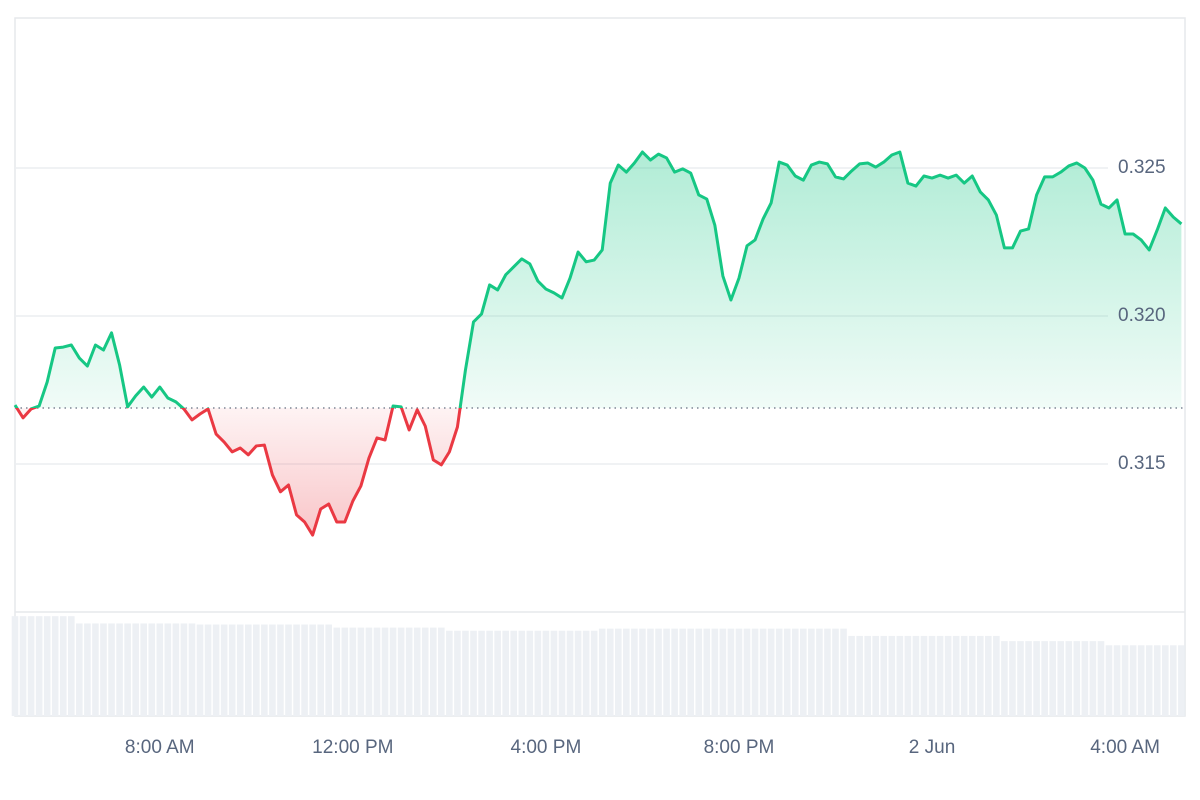 The width and height of the screenshot is (1200, 800). I want to click on volume-bars, so click(598, 666).